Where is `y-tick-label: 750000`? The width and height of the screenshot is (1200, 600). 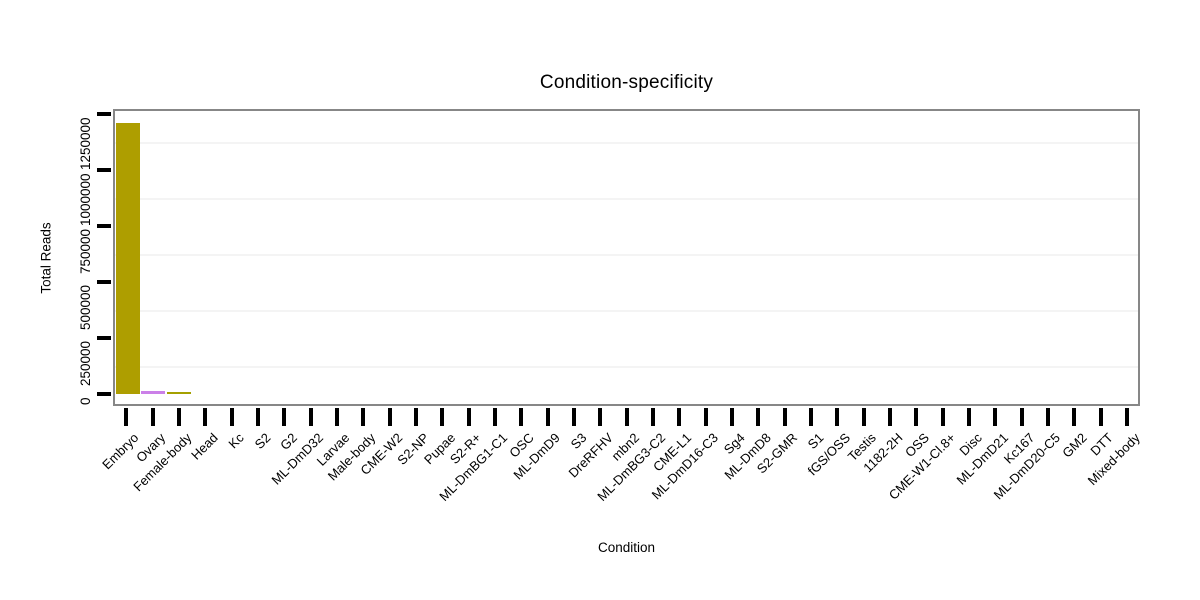
y-tick-label: 750000 is located at coordinates (85, 251).